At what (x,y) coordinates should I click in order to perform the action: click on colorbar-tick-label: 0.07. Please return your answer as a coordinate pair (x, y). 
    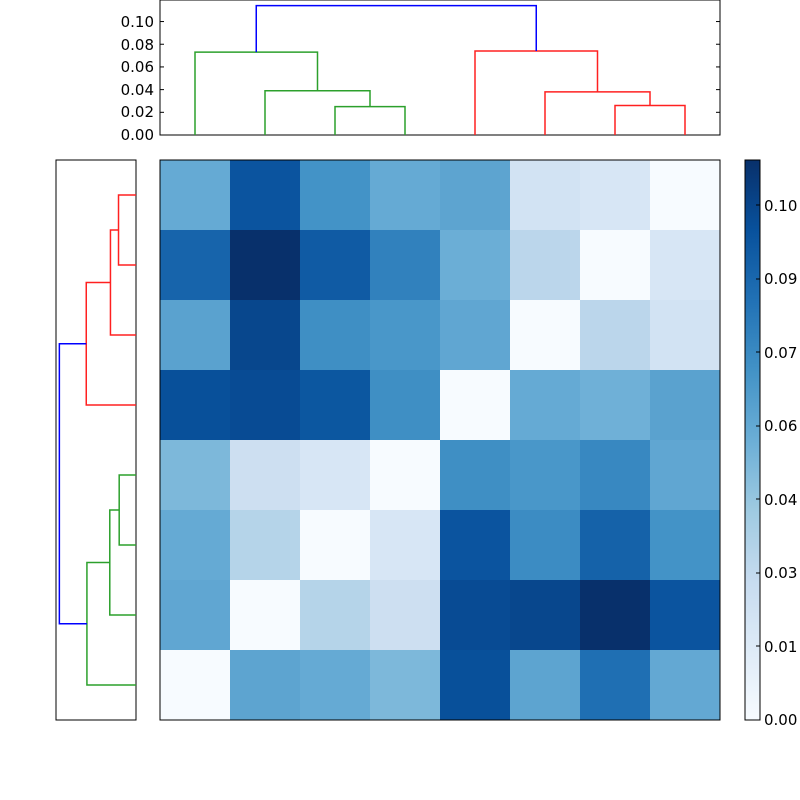
    Looking at the image, I should click on (780, 353).